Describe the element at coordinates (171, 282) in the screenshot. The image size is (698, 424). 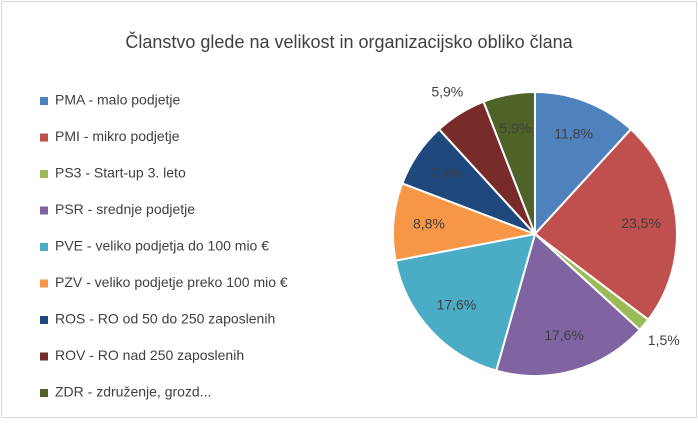
I see `legend-label: PZV - veliko podjetje preko 100 mio €` at that location.